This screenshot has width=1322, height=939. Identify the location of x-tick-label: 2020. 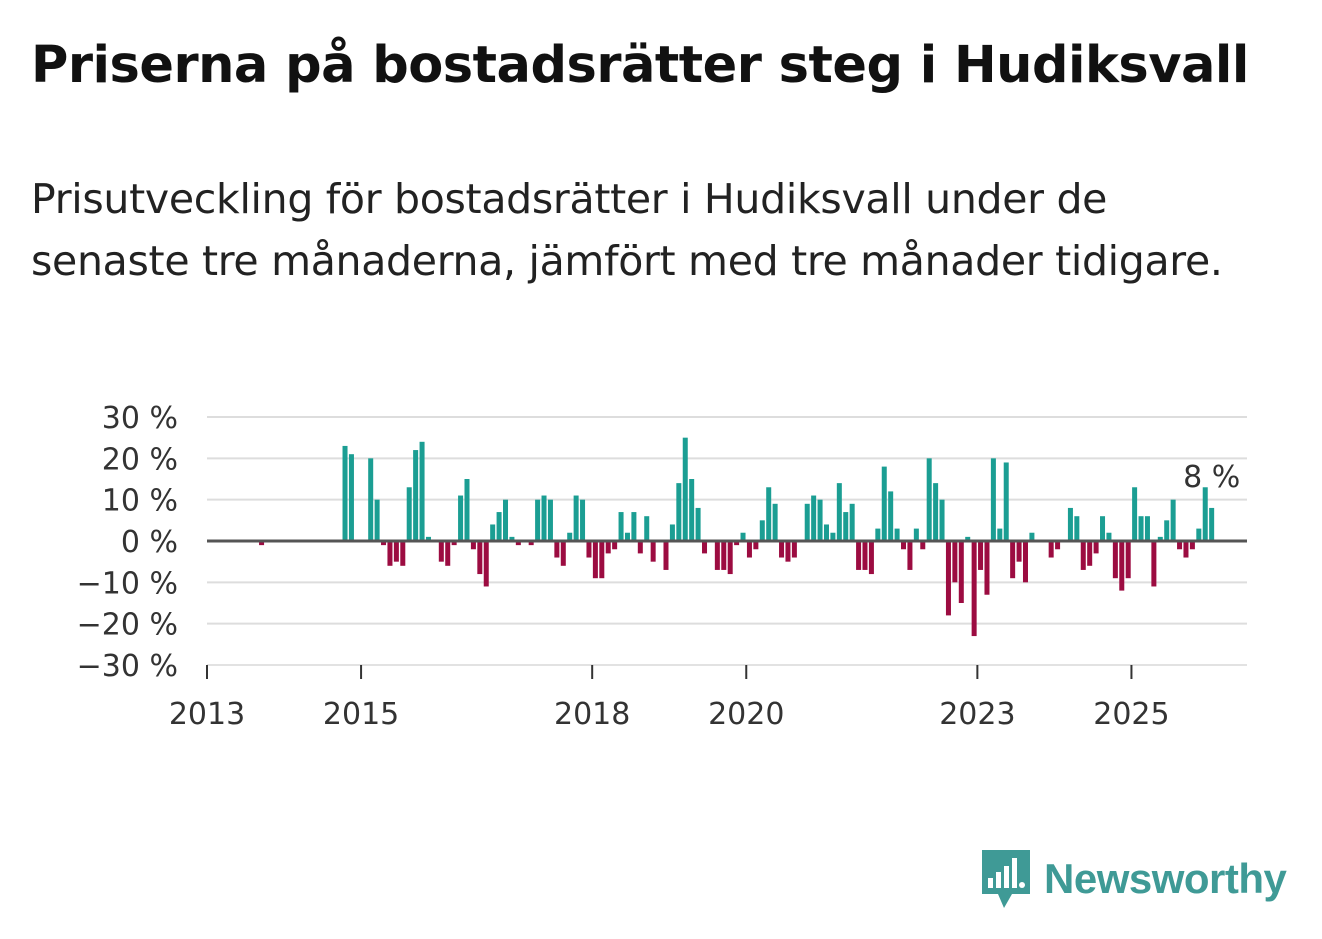
(746, 714).